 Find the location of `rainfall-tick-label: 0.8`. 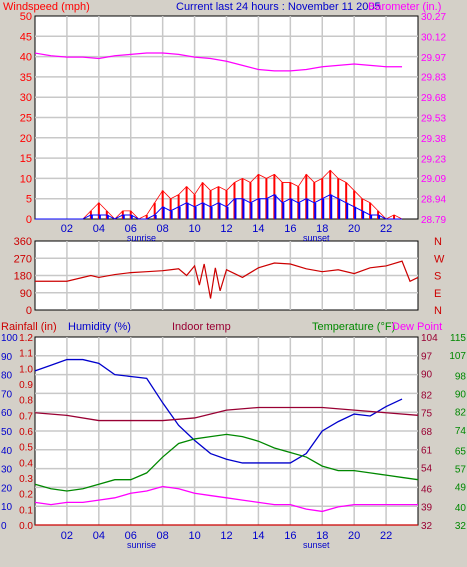

rainfall-tick-label: 0.8 is located at coordinates (26, 401).